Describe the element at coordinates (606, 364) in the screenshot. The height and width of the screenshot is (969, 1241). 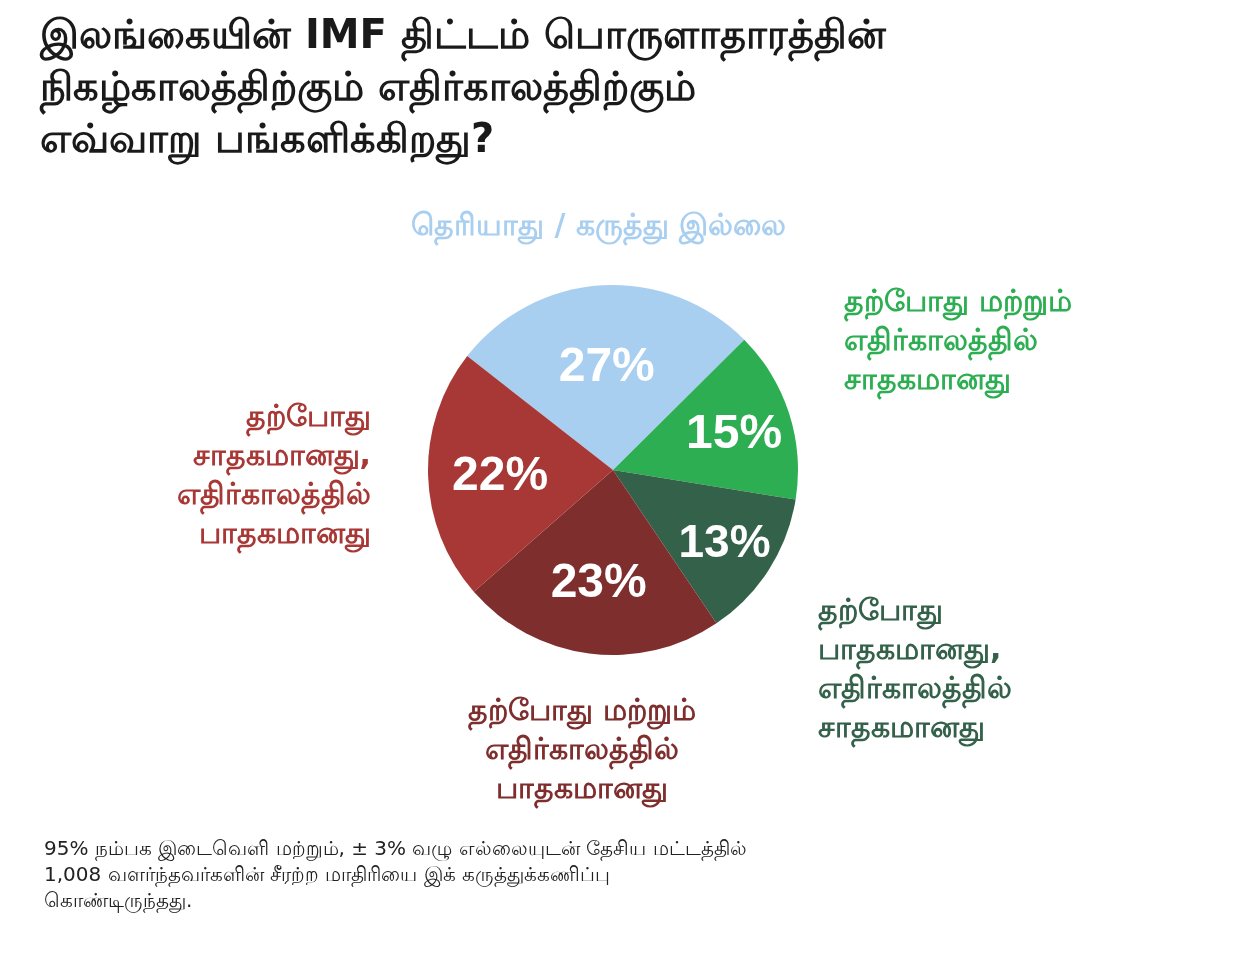
I see `data-label: 27%` at that location.